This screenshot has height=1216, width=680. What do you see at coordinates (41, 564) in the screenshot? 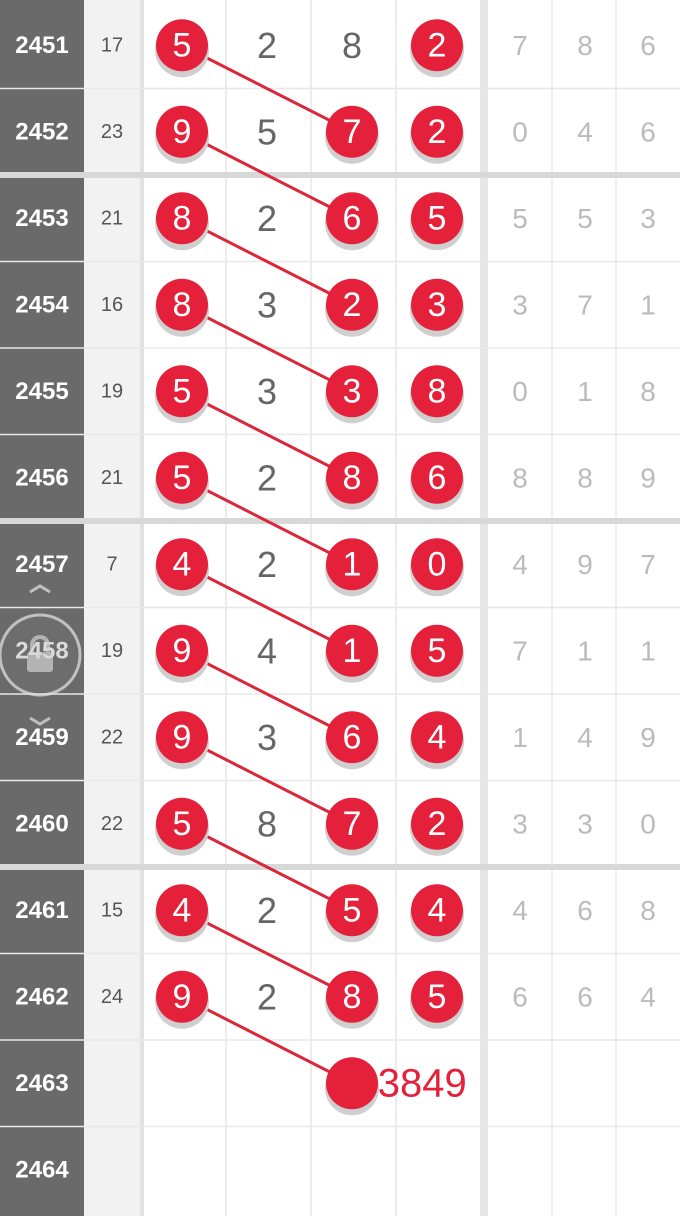
I see `issue: 2457` at bounding box center [41, 564].